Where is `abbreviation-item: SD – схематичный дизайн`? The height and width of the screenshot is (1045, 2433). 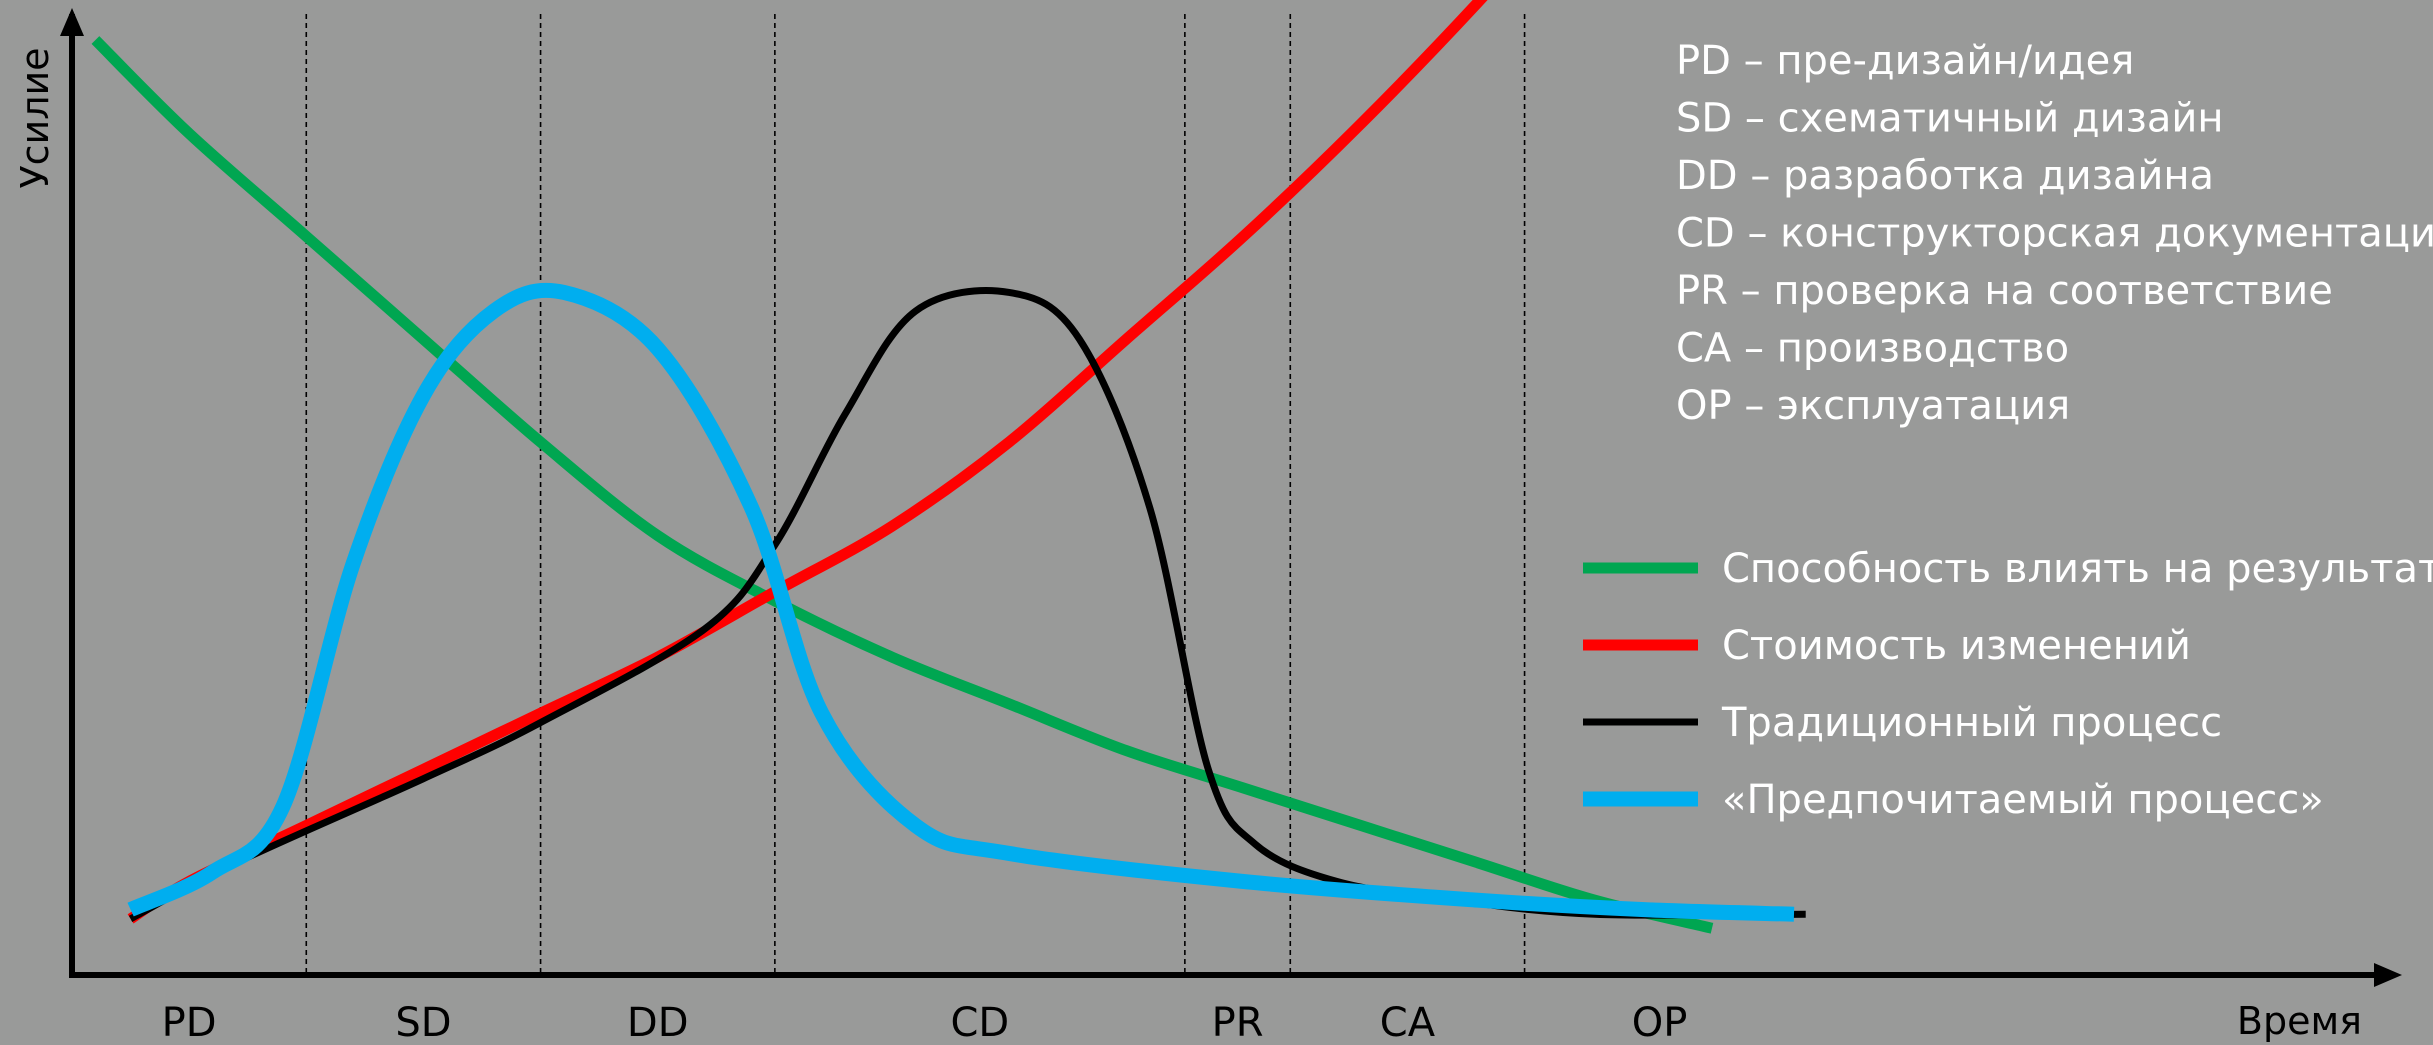
abbreviation-item: SD – схематичный дизайн is located at coordinates (1950, 119).